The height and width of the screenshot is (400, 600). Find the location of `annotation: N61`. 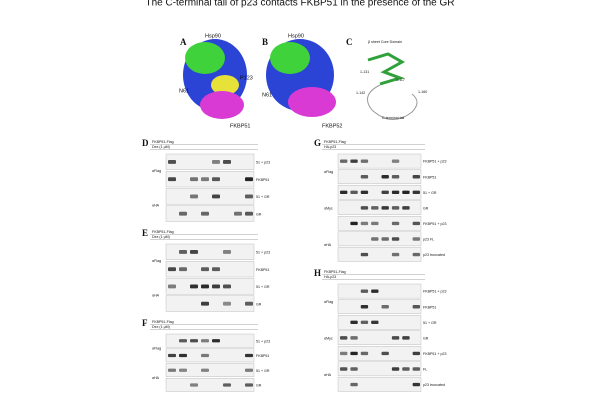

annotation: N61 is located at coordinates (267, 95).